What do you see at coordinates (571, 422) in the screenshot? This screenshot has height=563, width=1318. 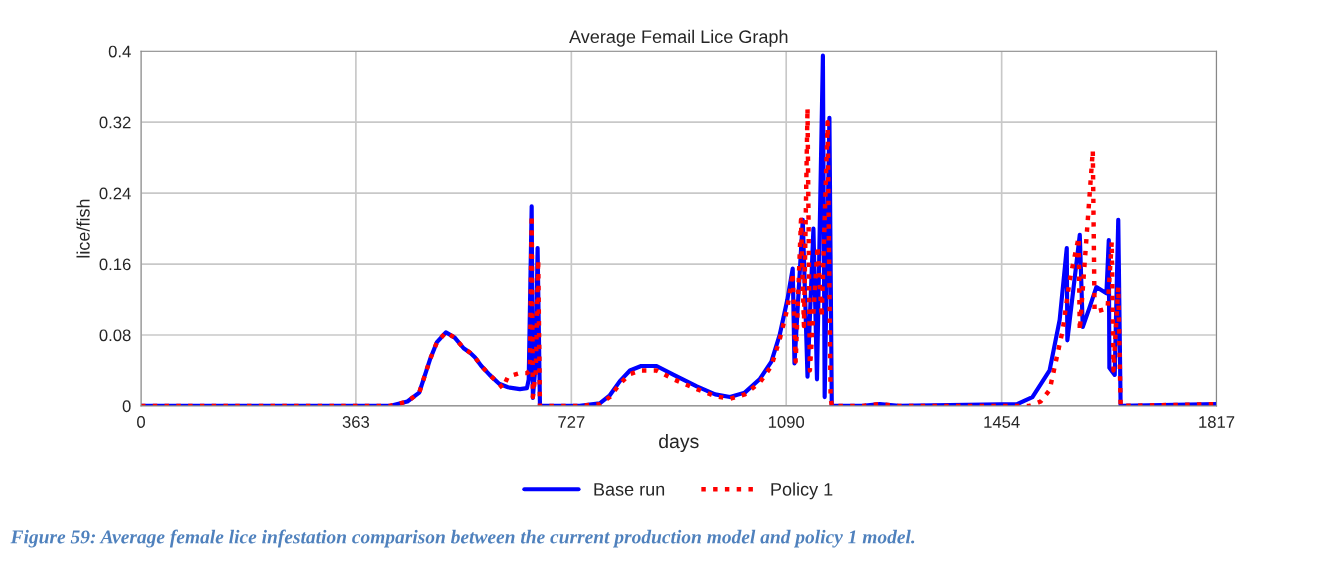 I see `x-tick-label: 727` at bounding box center [571, 422].